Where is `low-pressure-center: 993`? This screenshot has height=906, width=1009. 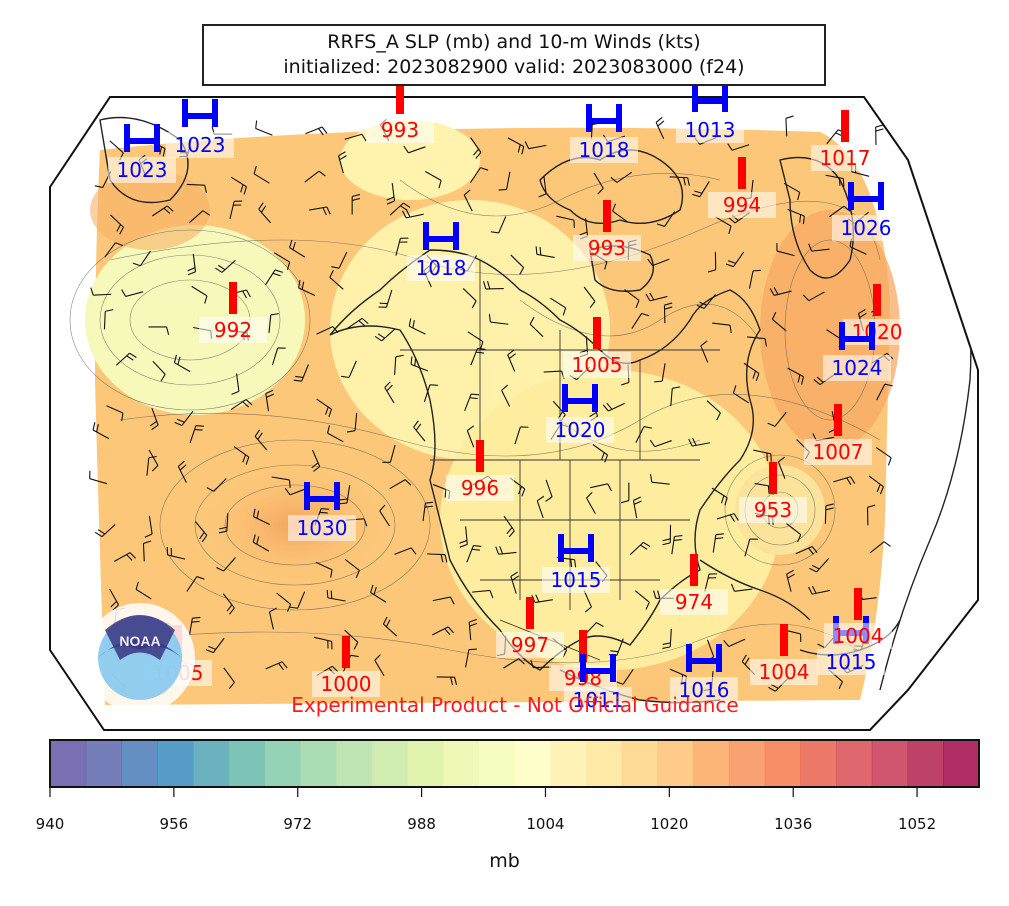 low-pressure-center: 993 is located at coordinates (400, 112).